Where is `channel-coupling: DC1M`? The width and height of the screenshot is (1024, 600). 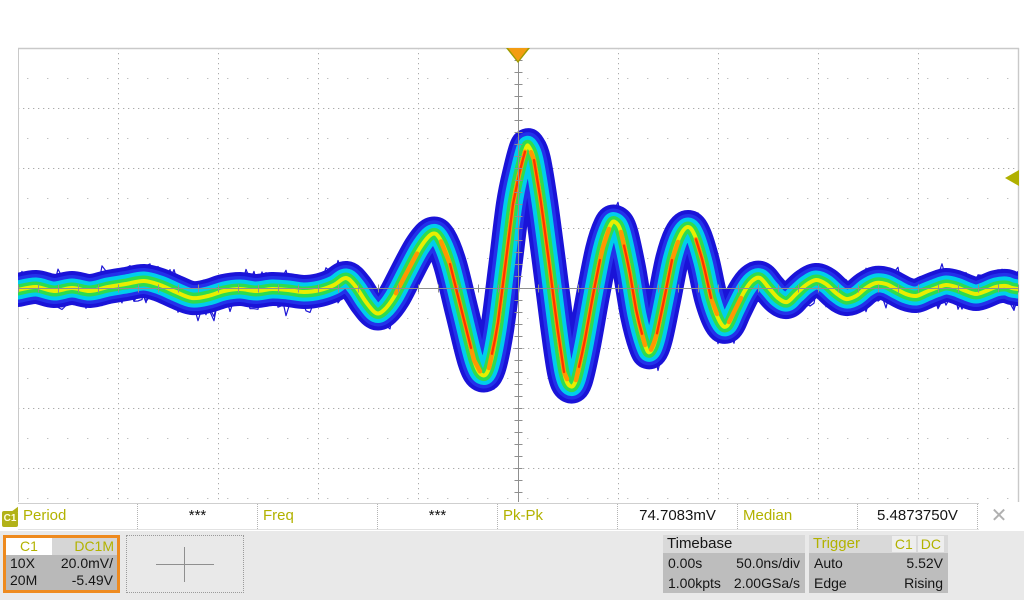 channel-coupling: DC1M is located at coordinates (94, 546).